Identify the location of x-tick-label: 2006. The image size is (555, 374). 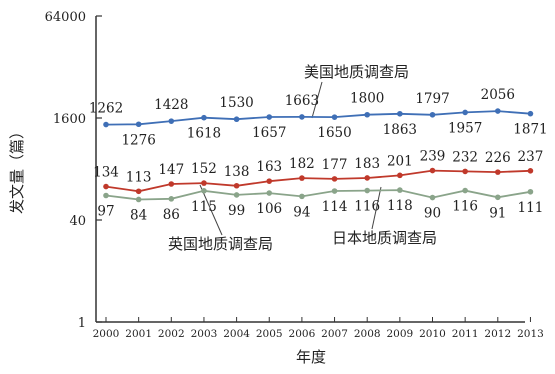
(302, 334).